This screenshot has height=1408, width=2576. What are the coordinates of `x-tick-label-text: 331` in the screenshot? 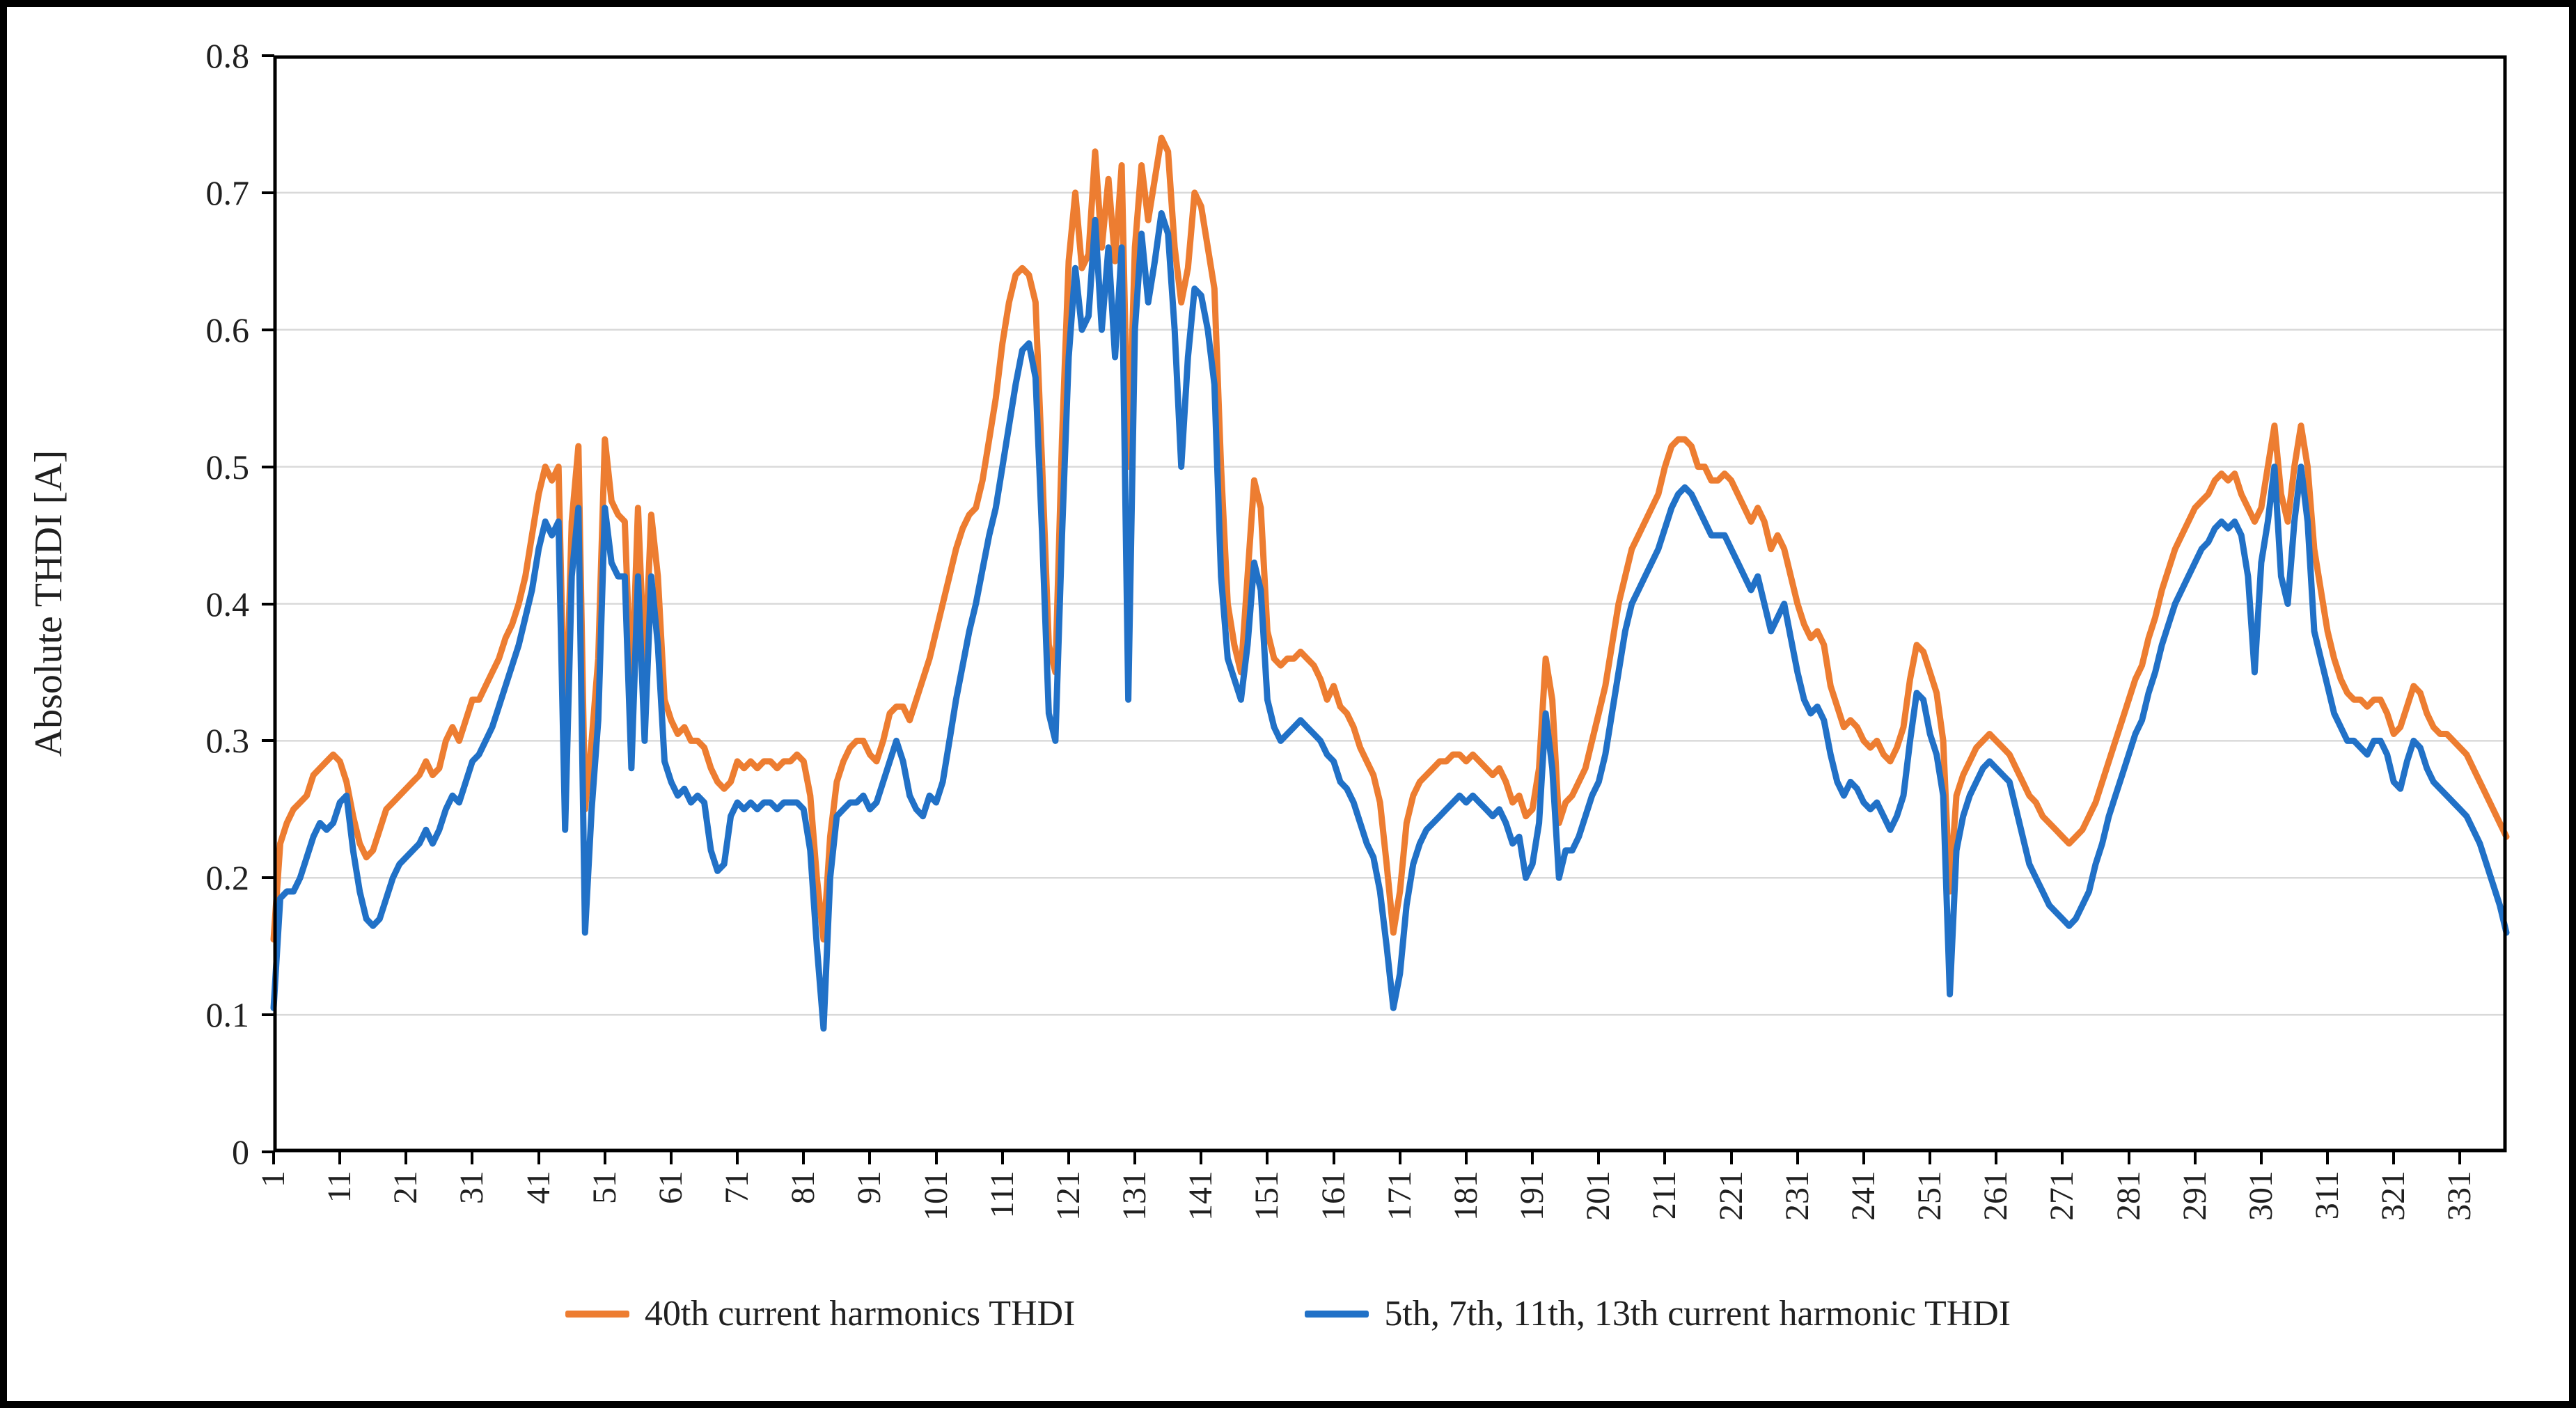 It's located at (2460, 1196).